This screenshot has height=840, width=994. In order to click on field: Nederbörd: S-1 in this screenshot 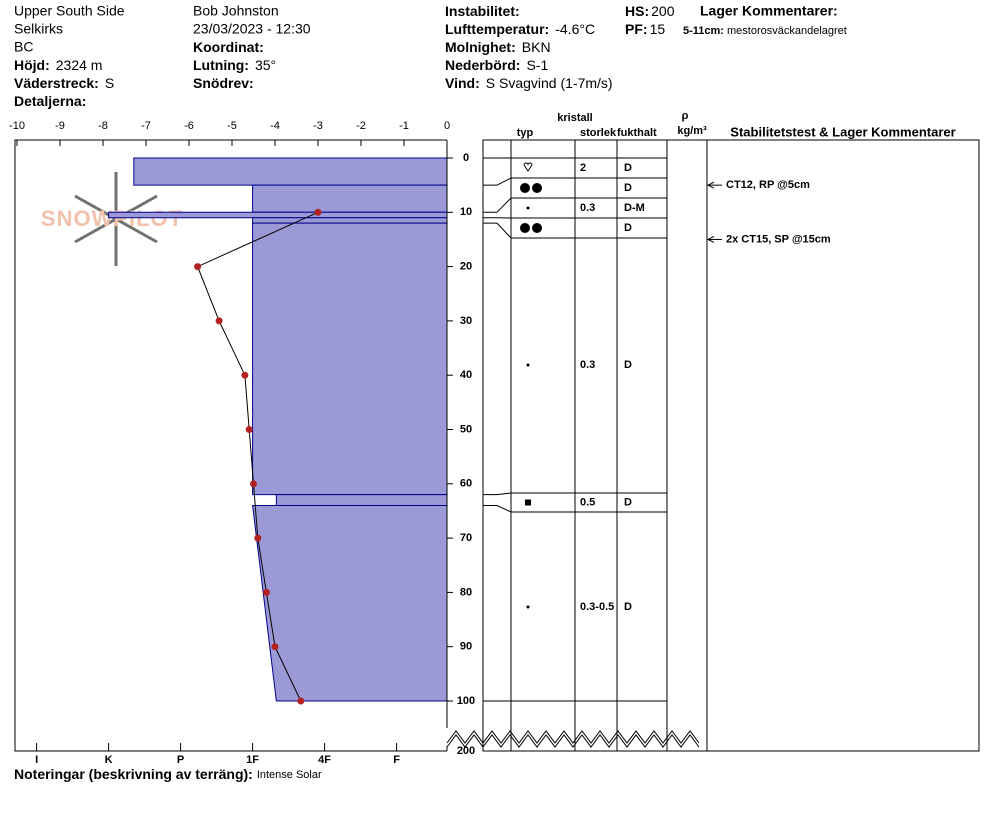, I will do `click(496, 65)`.